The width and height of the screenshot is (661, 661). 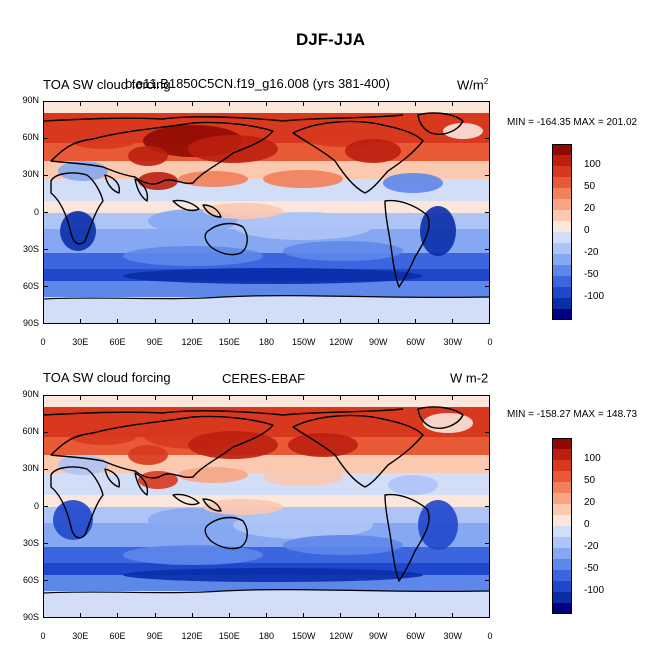 I want to click on x-tick-label: 60E, so click(x=117, y=636).